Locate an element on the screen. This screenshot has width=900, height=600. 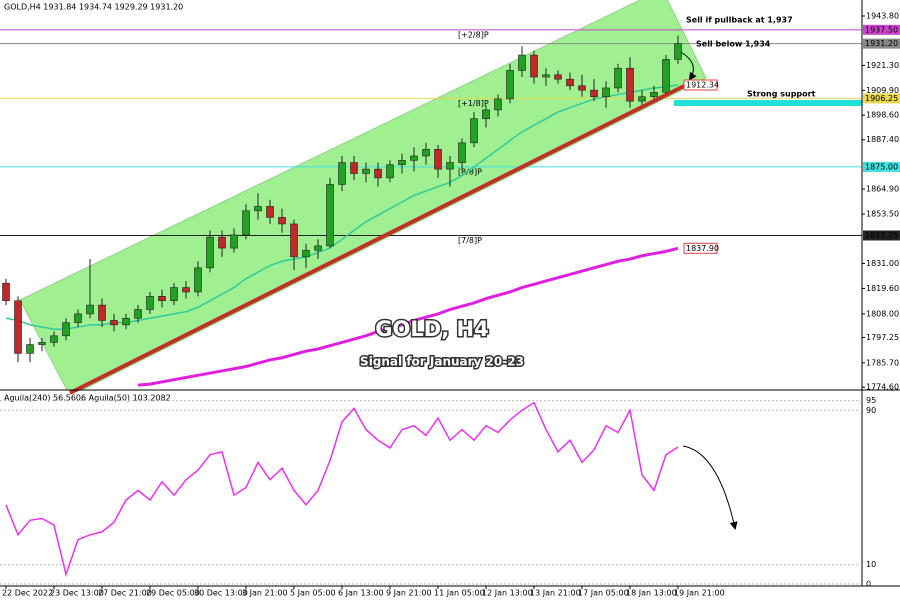
annotation: Sell if pullback at 1,937 is located at coordinates (739, 20).